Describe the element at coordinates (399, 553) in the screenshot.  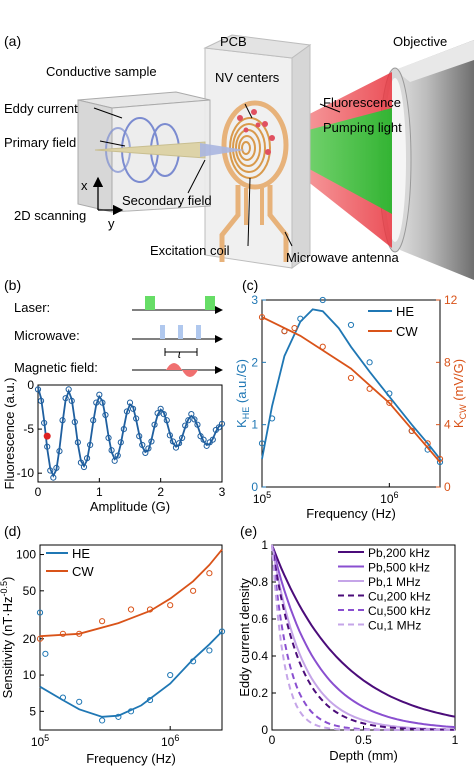
I see `chart-e-legend-label: Pb,200 kHz` at that location.